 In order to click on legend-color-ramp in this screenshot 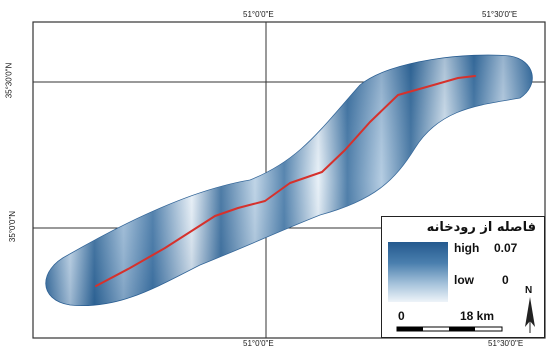, I will do `click(418, 272)`.